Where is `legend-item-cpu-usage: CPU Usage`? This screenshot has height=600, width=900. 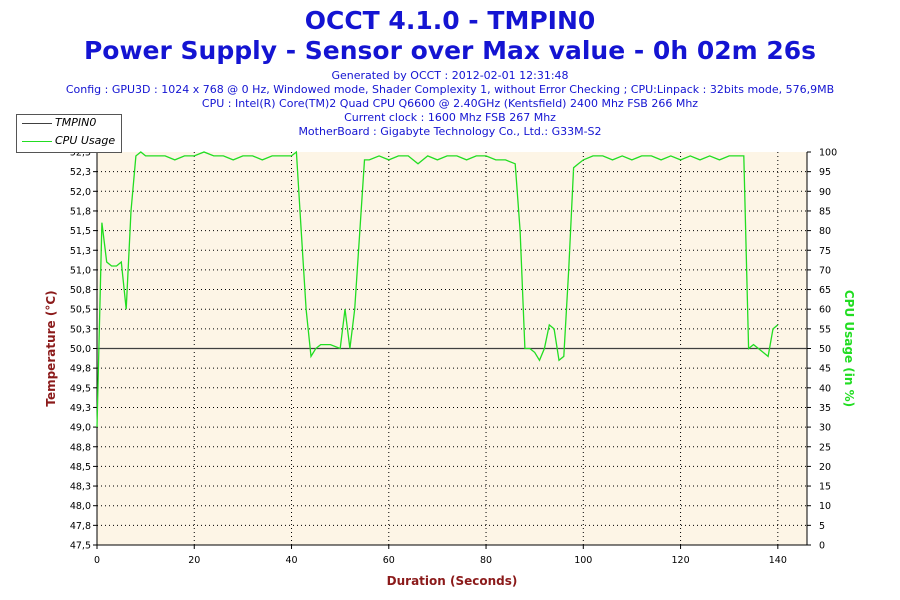
legend-item-cpu-usage: CPU Usage is located at coordinates (69, 142).